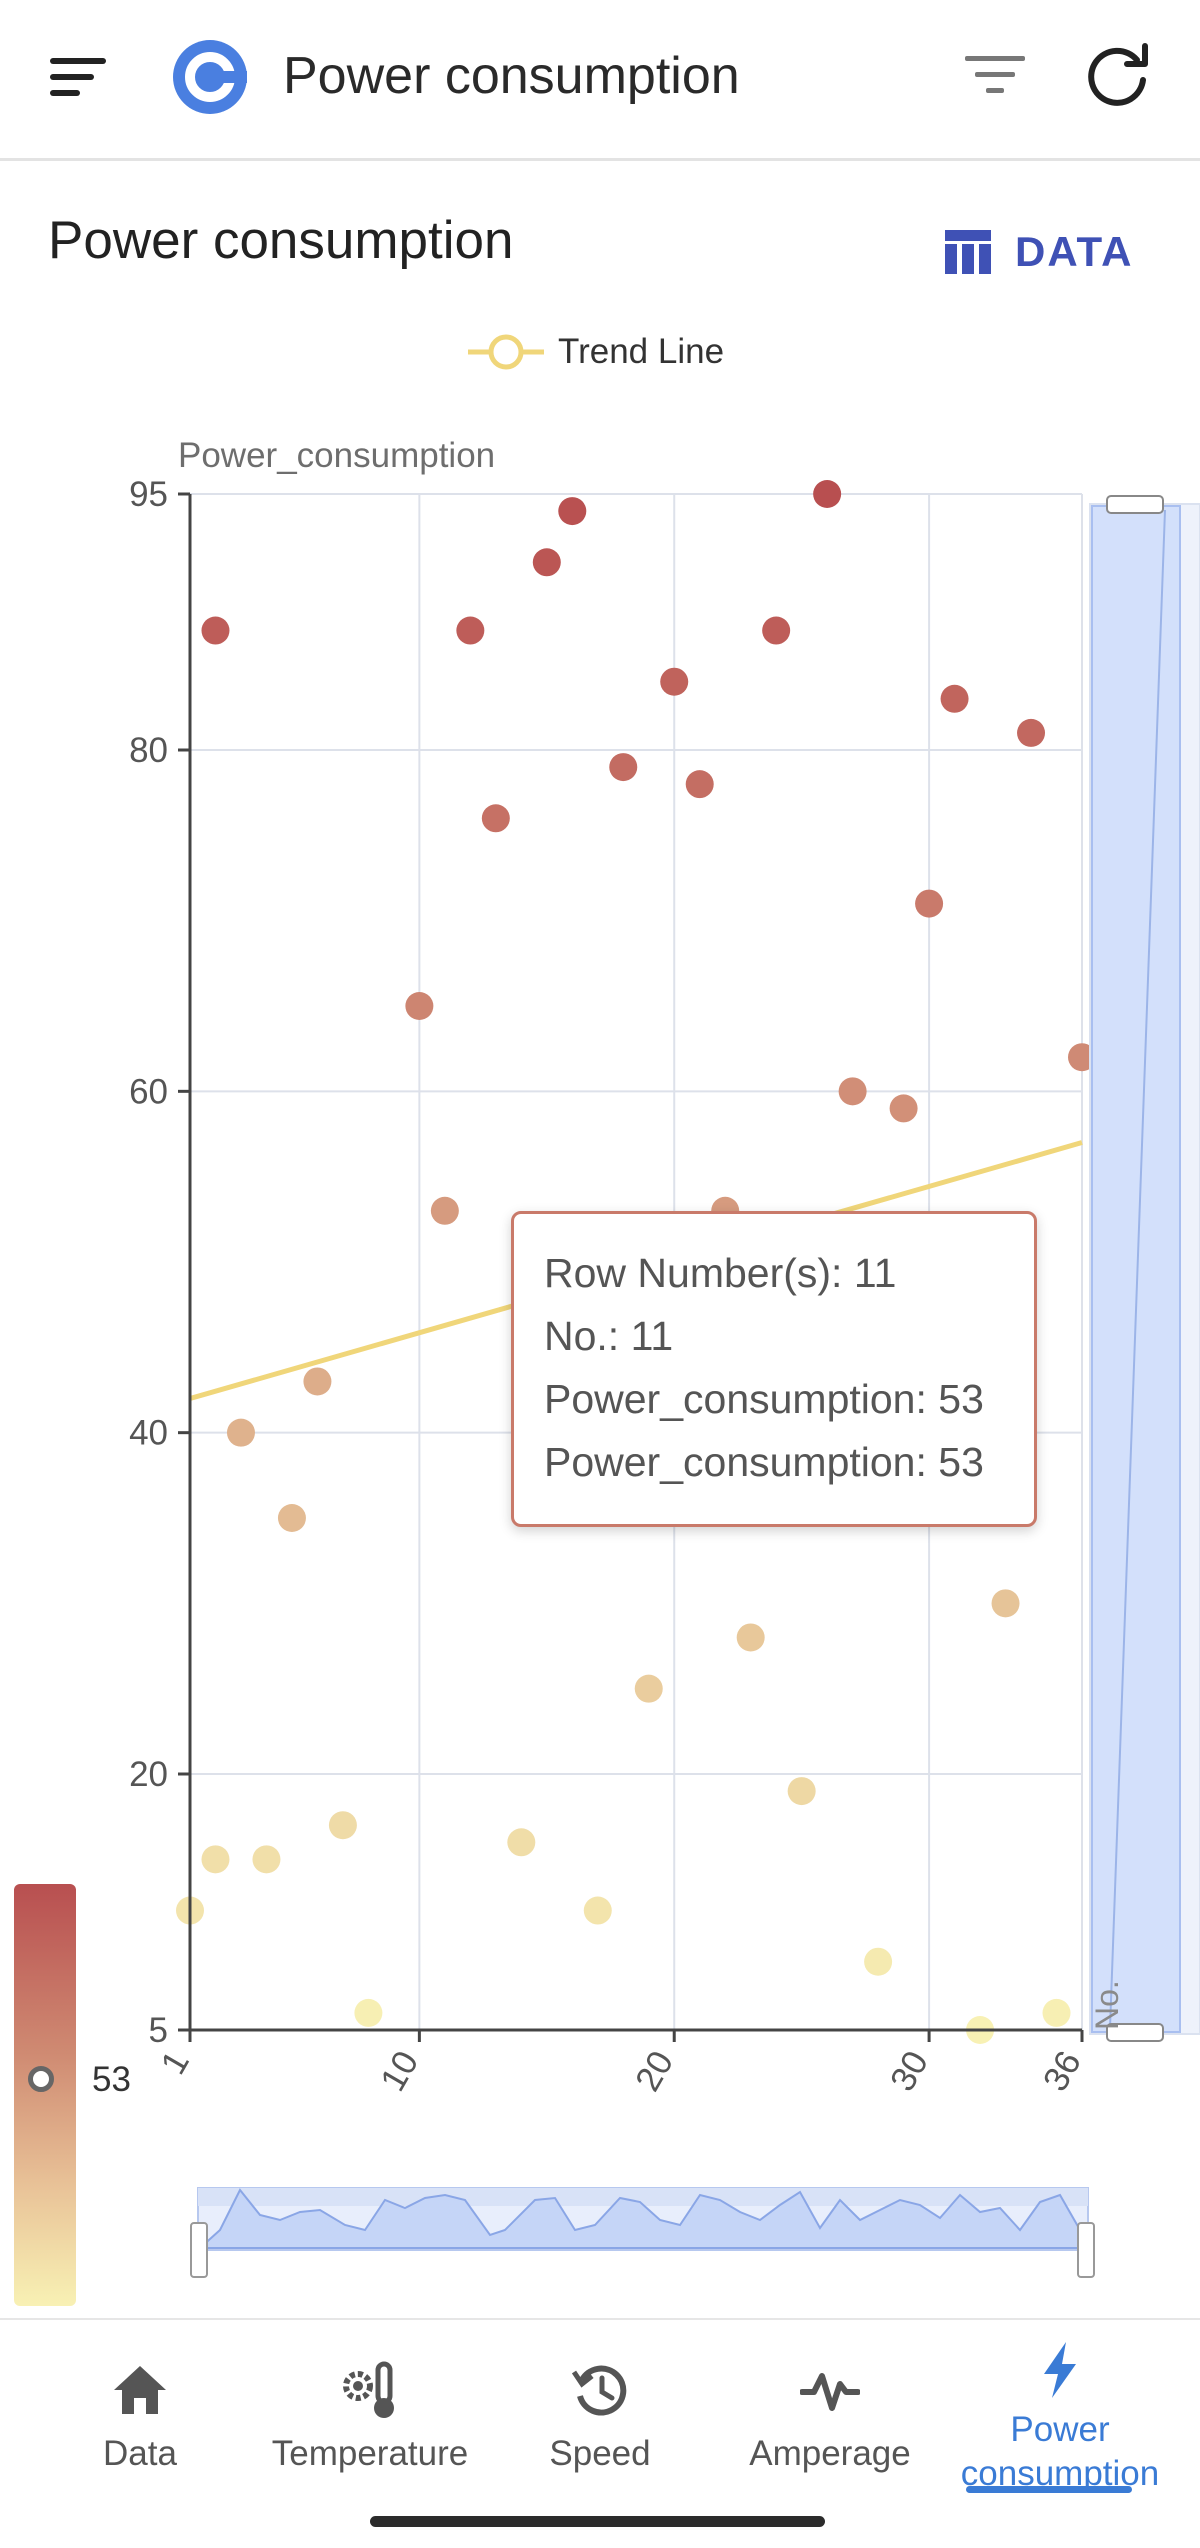 Image resolution: width=1200 pixels, height=2548 pixels. What do you see at coordinates (830, 2392) in the screenshot?
I see `pulse-icon` at bounding box center [830, 2392].